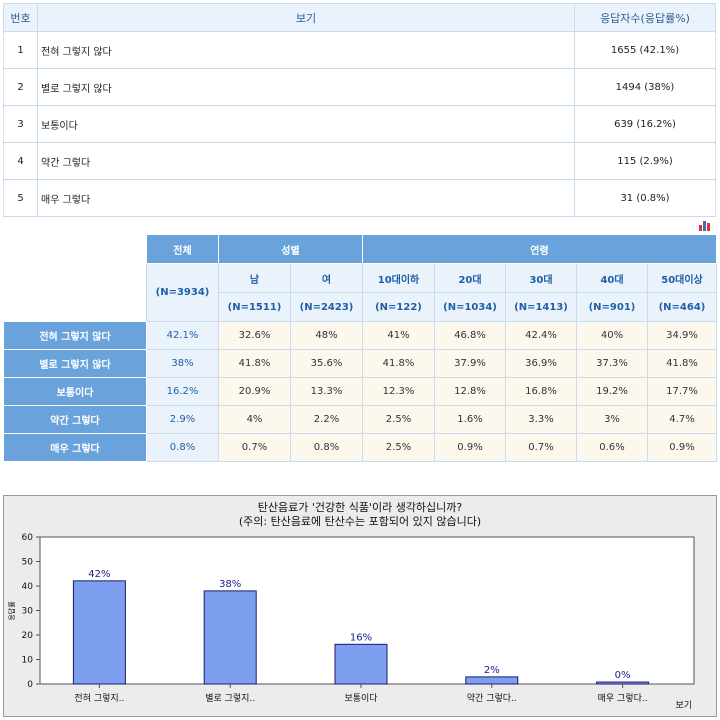 The image size is (720, 720). I want to click on cross-row-label: 약간 그렇다, so click(75, 419).